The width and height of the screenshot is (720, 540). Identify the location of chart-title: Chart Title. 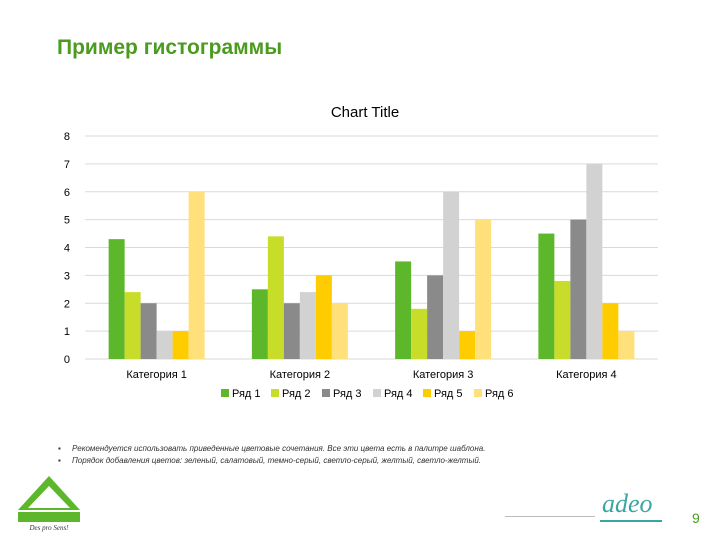
(365, 112).